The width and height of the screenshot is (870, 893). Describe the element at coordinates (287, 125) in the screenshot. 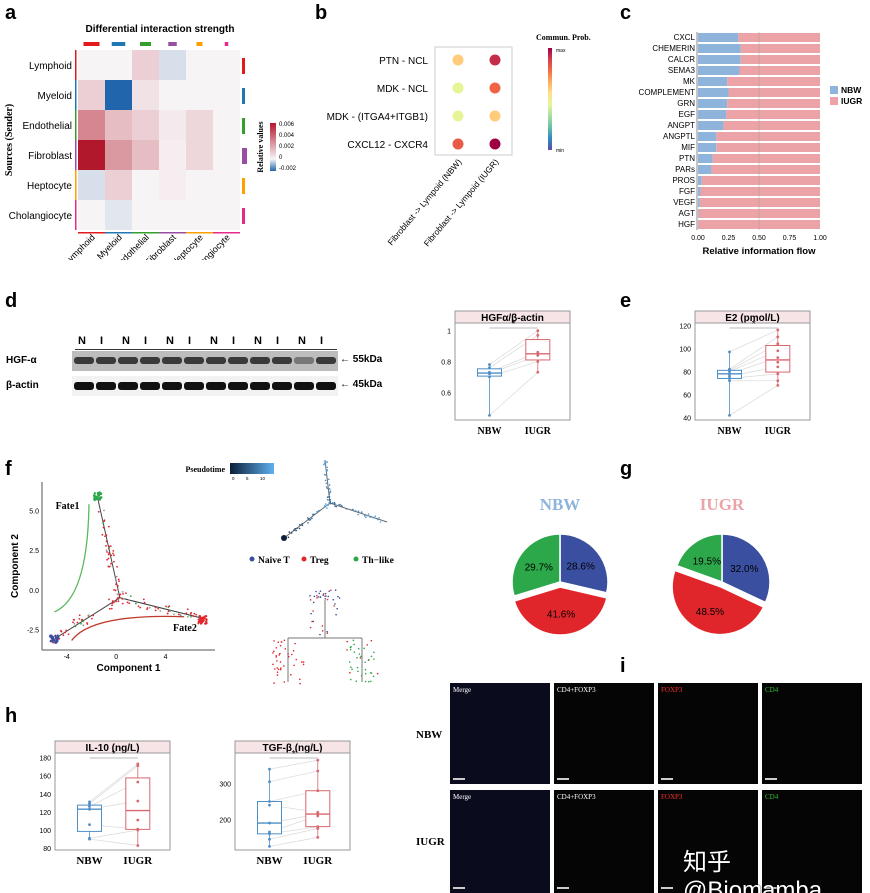

I see `colorbar-tick: 0.006` at that location.